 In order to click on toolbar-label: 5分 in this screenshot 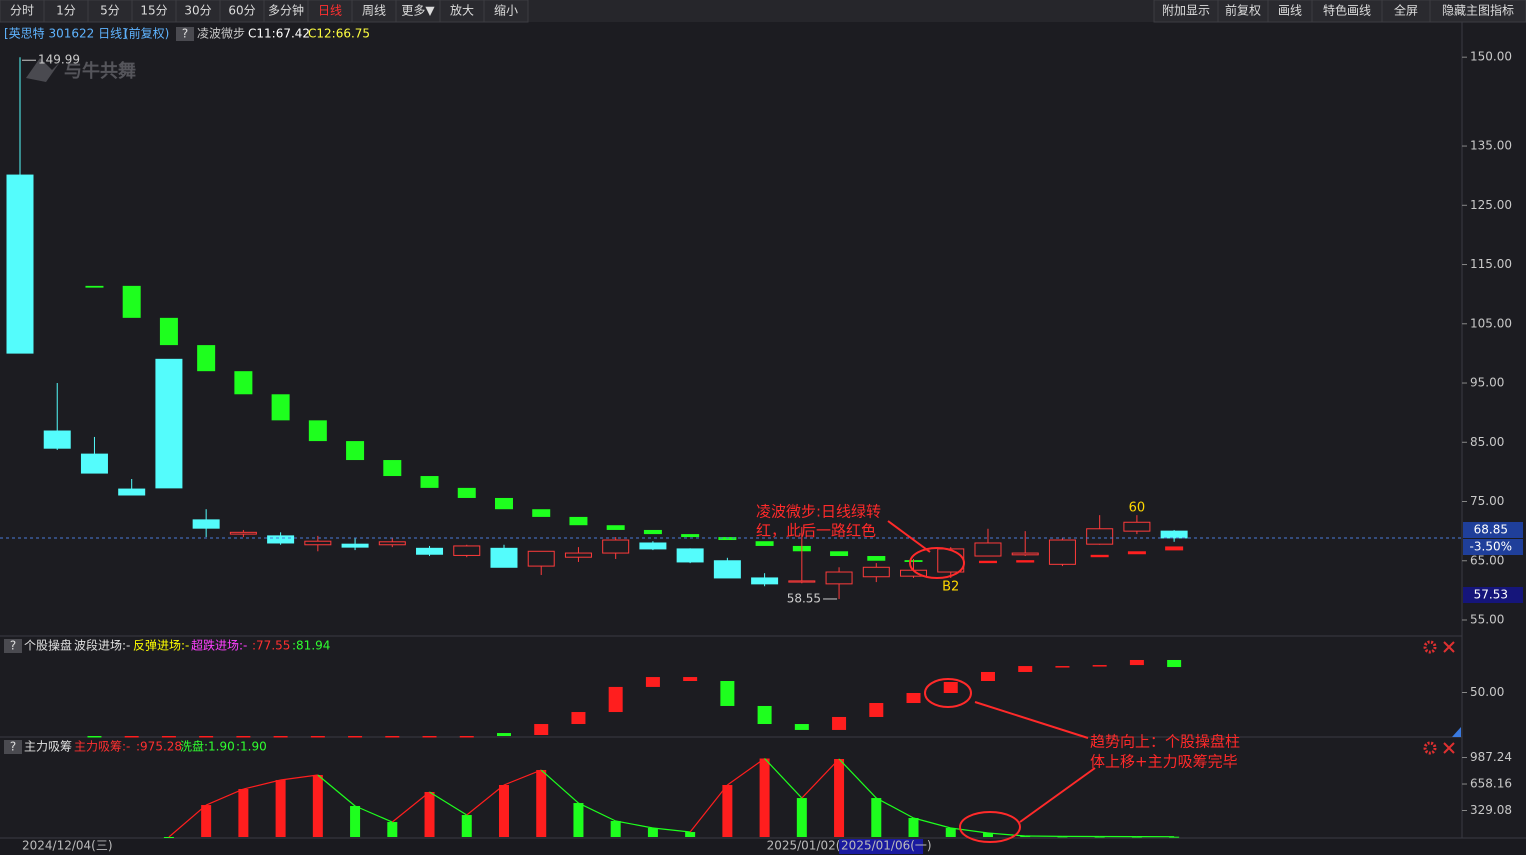, I will do `click(110, 11)`.